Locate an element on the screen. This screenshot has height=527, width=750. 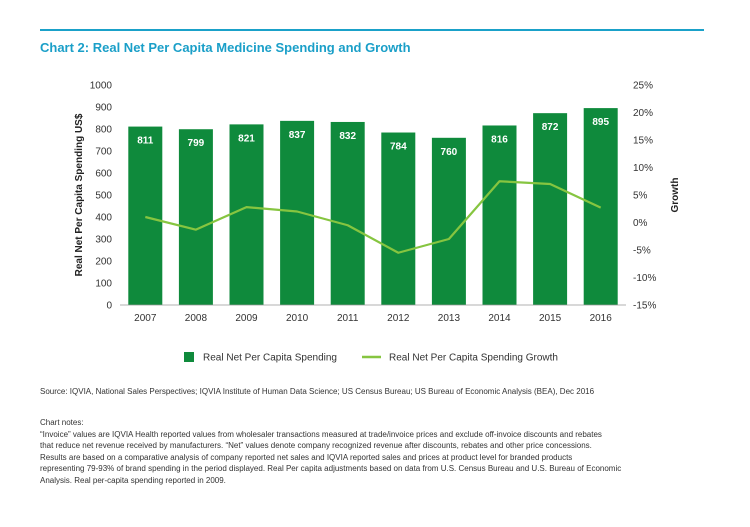
y-tick-label: 700 is located at coordinates (103, 152).